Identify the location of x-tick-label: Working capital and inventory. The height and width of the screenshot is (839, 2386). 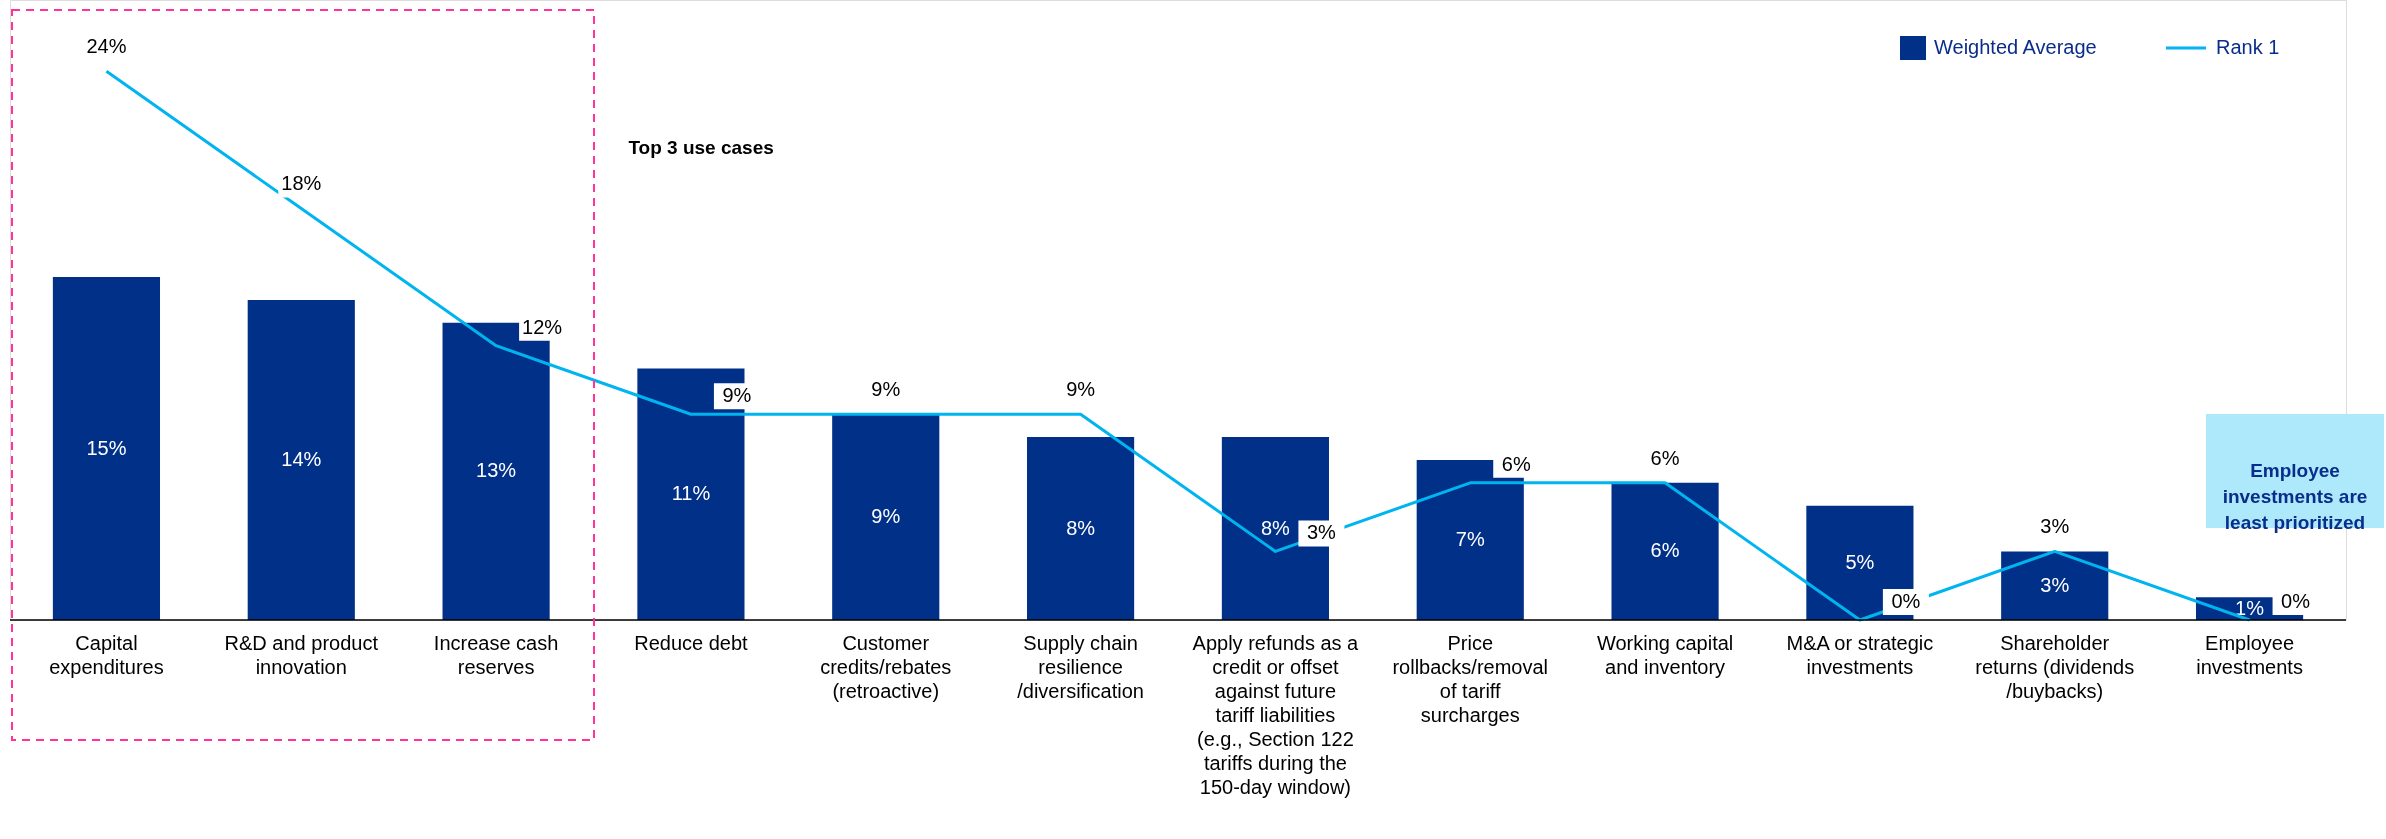
(1665, 655).